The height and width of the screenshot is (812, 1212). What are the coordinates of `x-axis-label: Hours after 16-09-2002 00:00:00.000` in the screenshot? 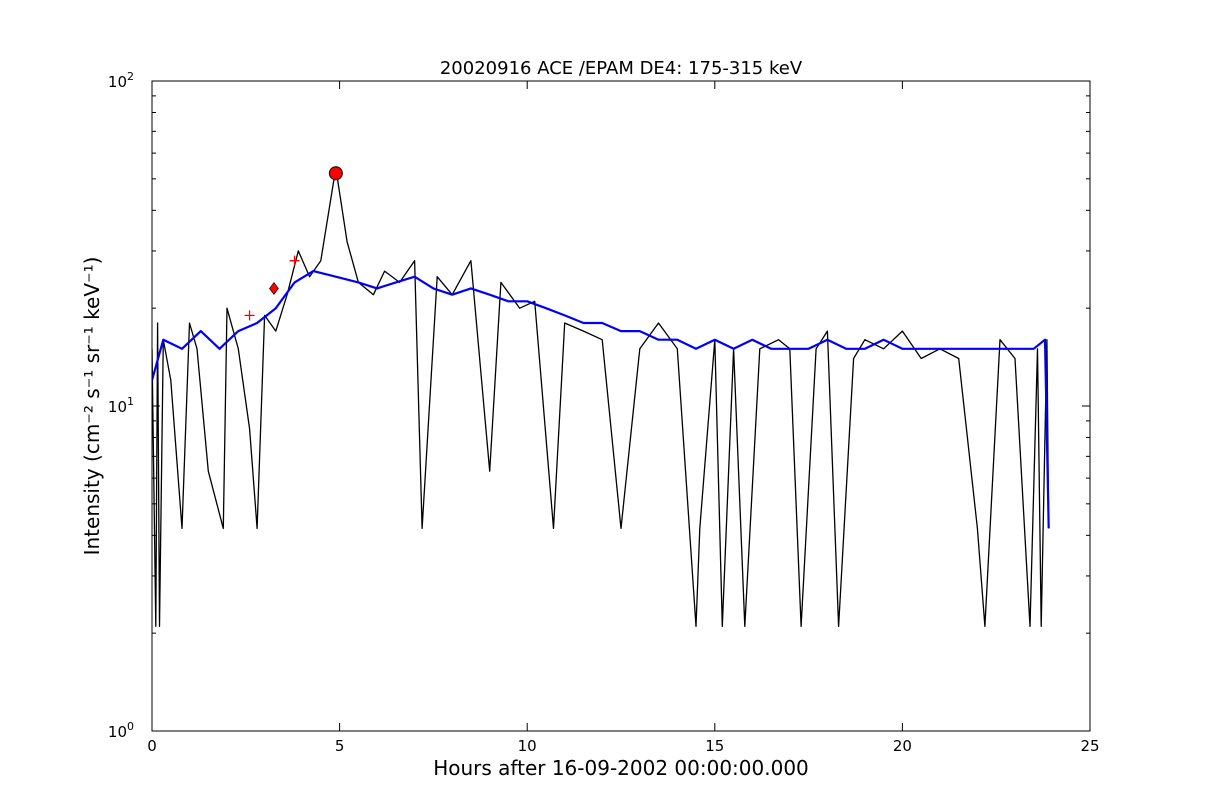 It's located at (621, 768).